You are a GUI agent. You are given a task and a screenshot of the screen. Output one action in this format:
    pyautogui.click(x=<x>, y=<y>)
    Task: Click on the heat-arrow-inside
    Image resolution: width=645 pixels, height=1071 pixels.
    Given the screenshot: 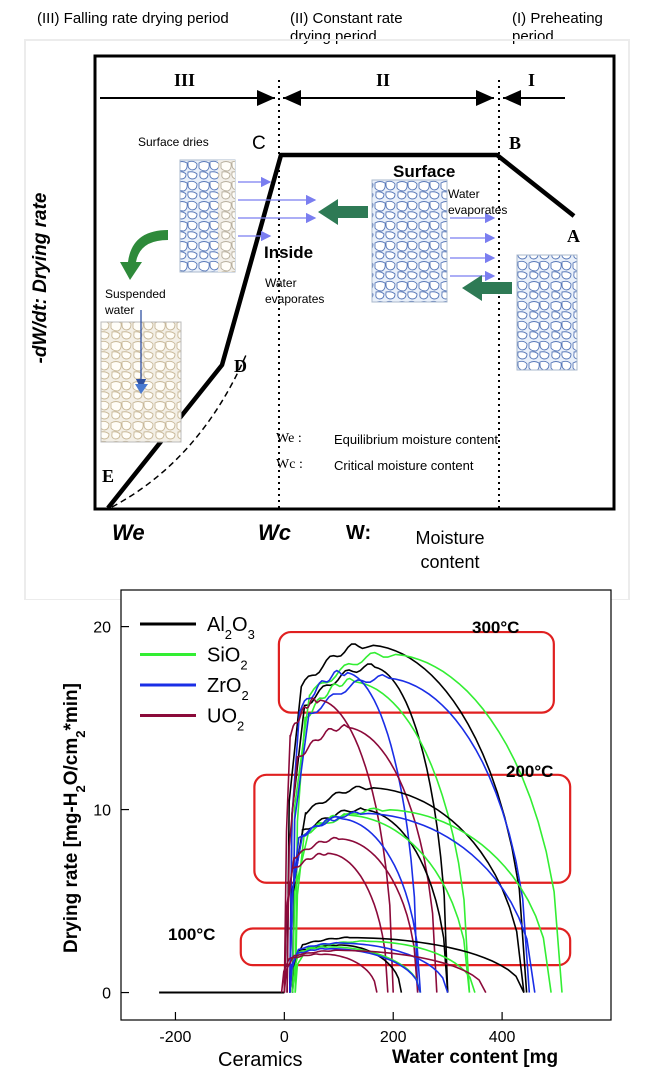 What is the action you would take?
    pyautogui.click(x=343, y=212)
    